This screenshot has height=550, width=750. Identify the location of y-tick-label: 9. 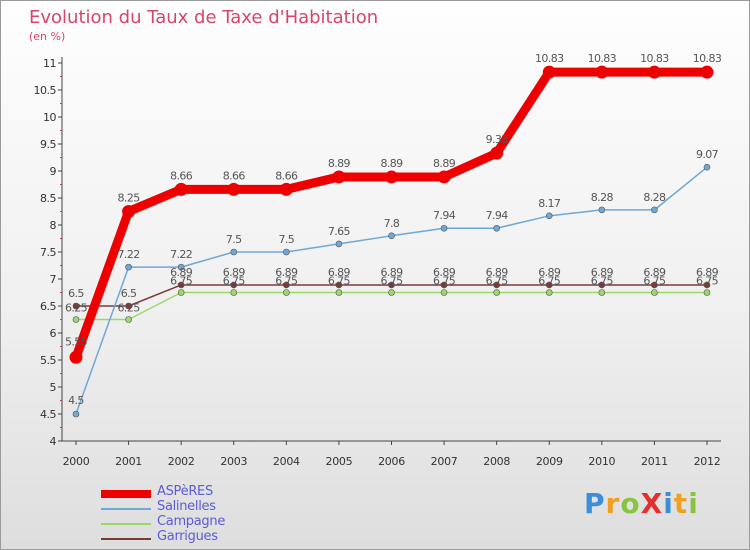
(53, 171).